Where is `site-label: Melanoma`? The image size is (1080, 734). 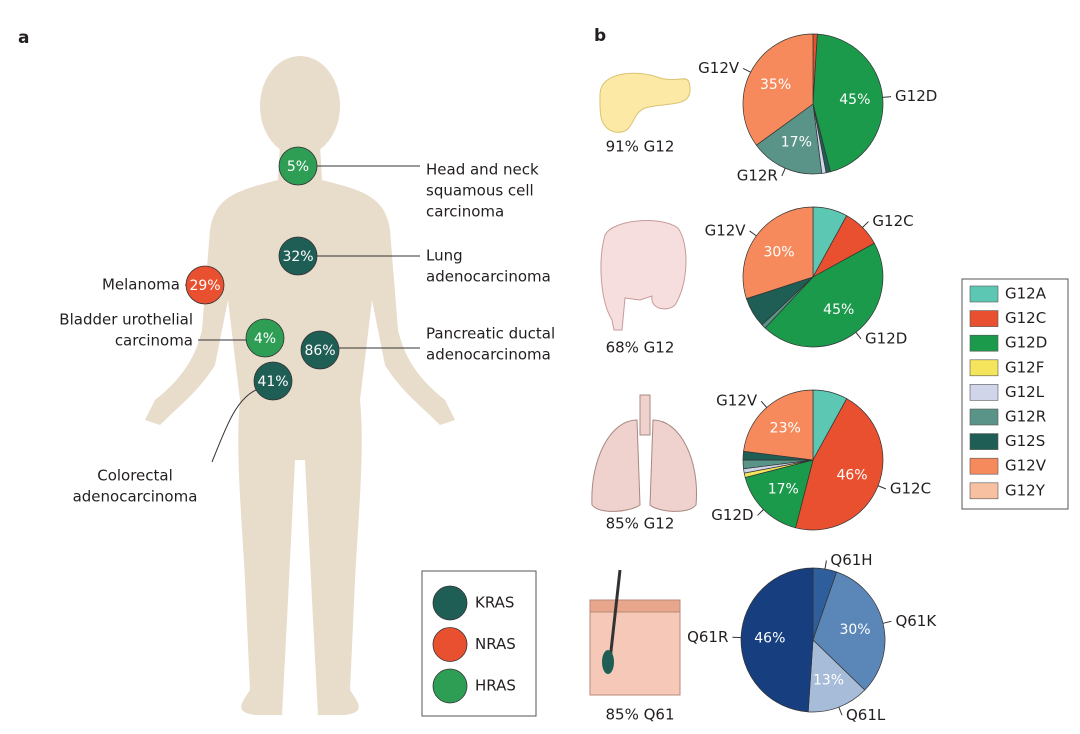
site-label: Melanoma is located at coordinates (141, 285).